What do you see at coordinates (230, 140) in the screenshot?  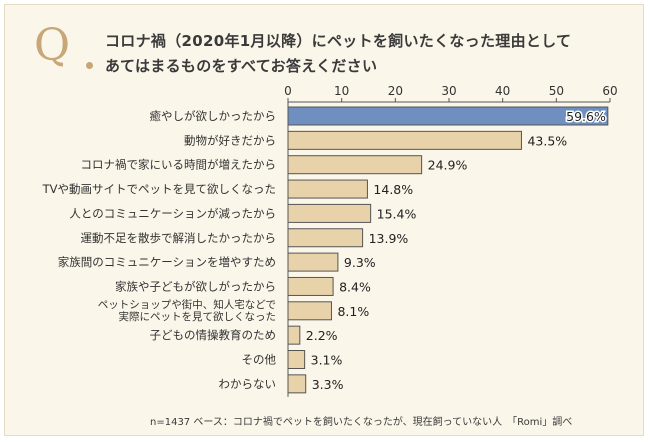 I see `category-label: 動物が好きだから` at bounding box center [230, 140].